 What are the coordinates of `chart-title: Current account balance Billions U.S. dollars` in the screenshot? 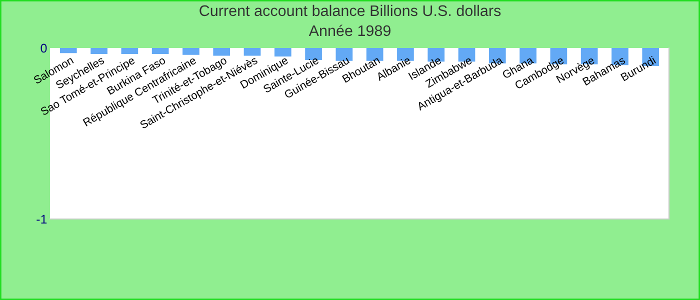 It's located at (350, 10).